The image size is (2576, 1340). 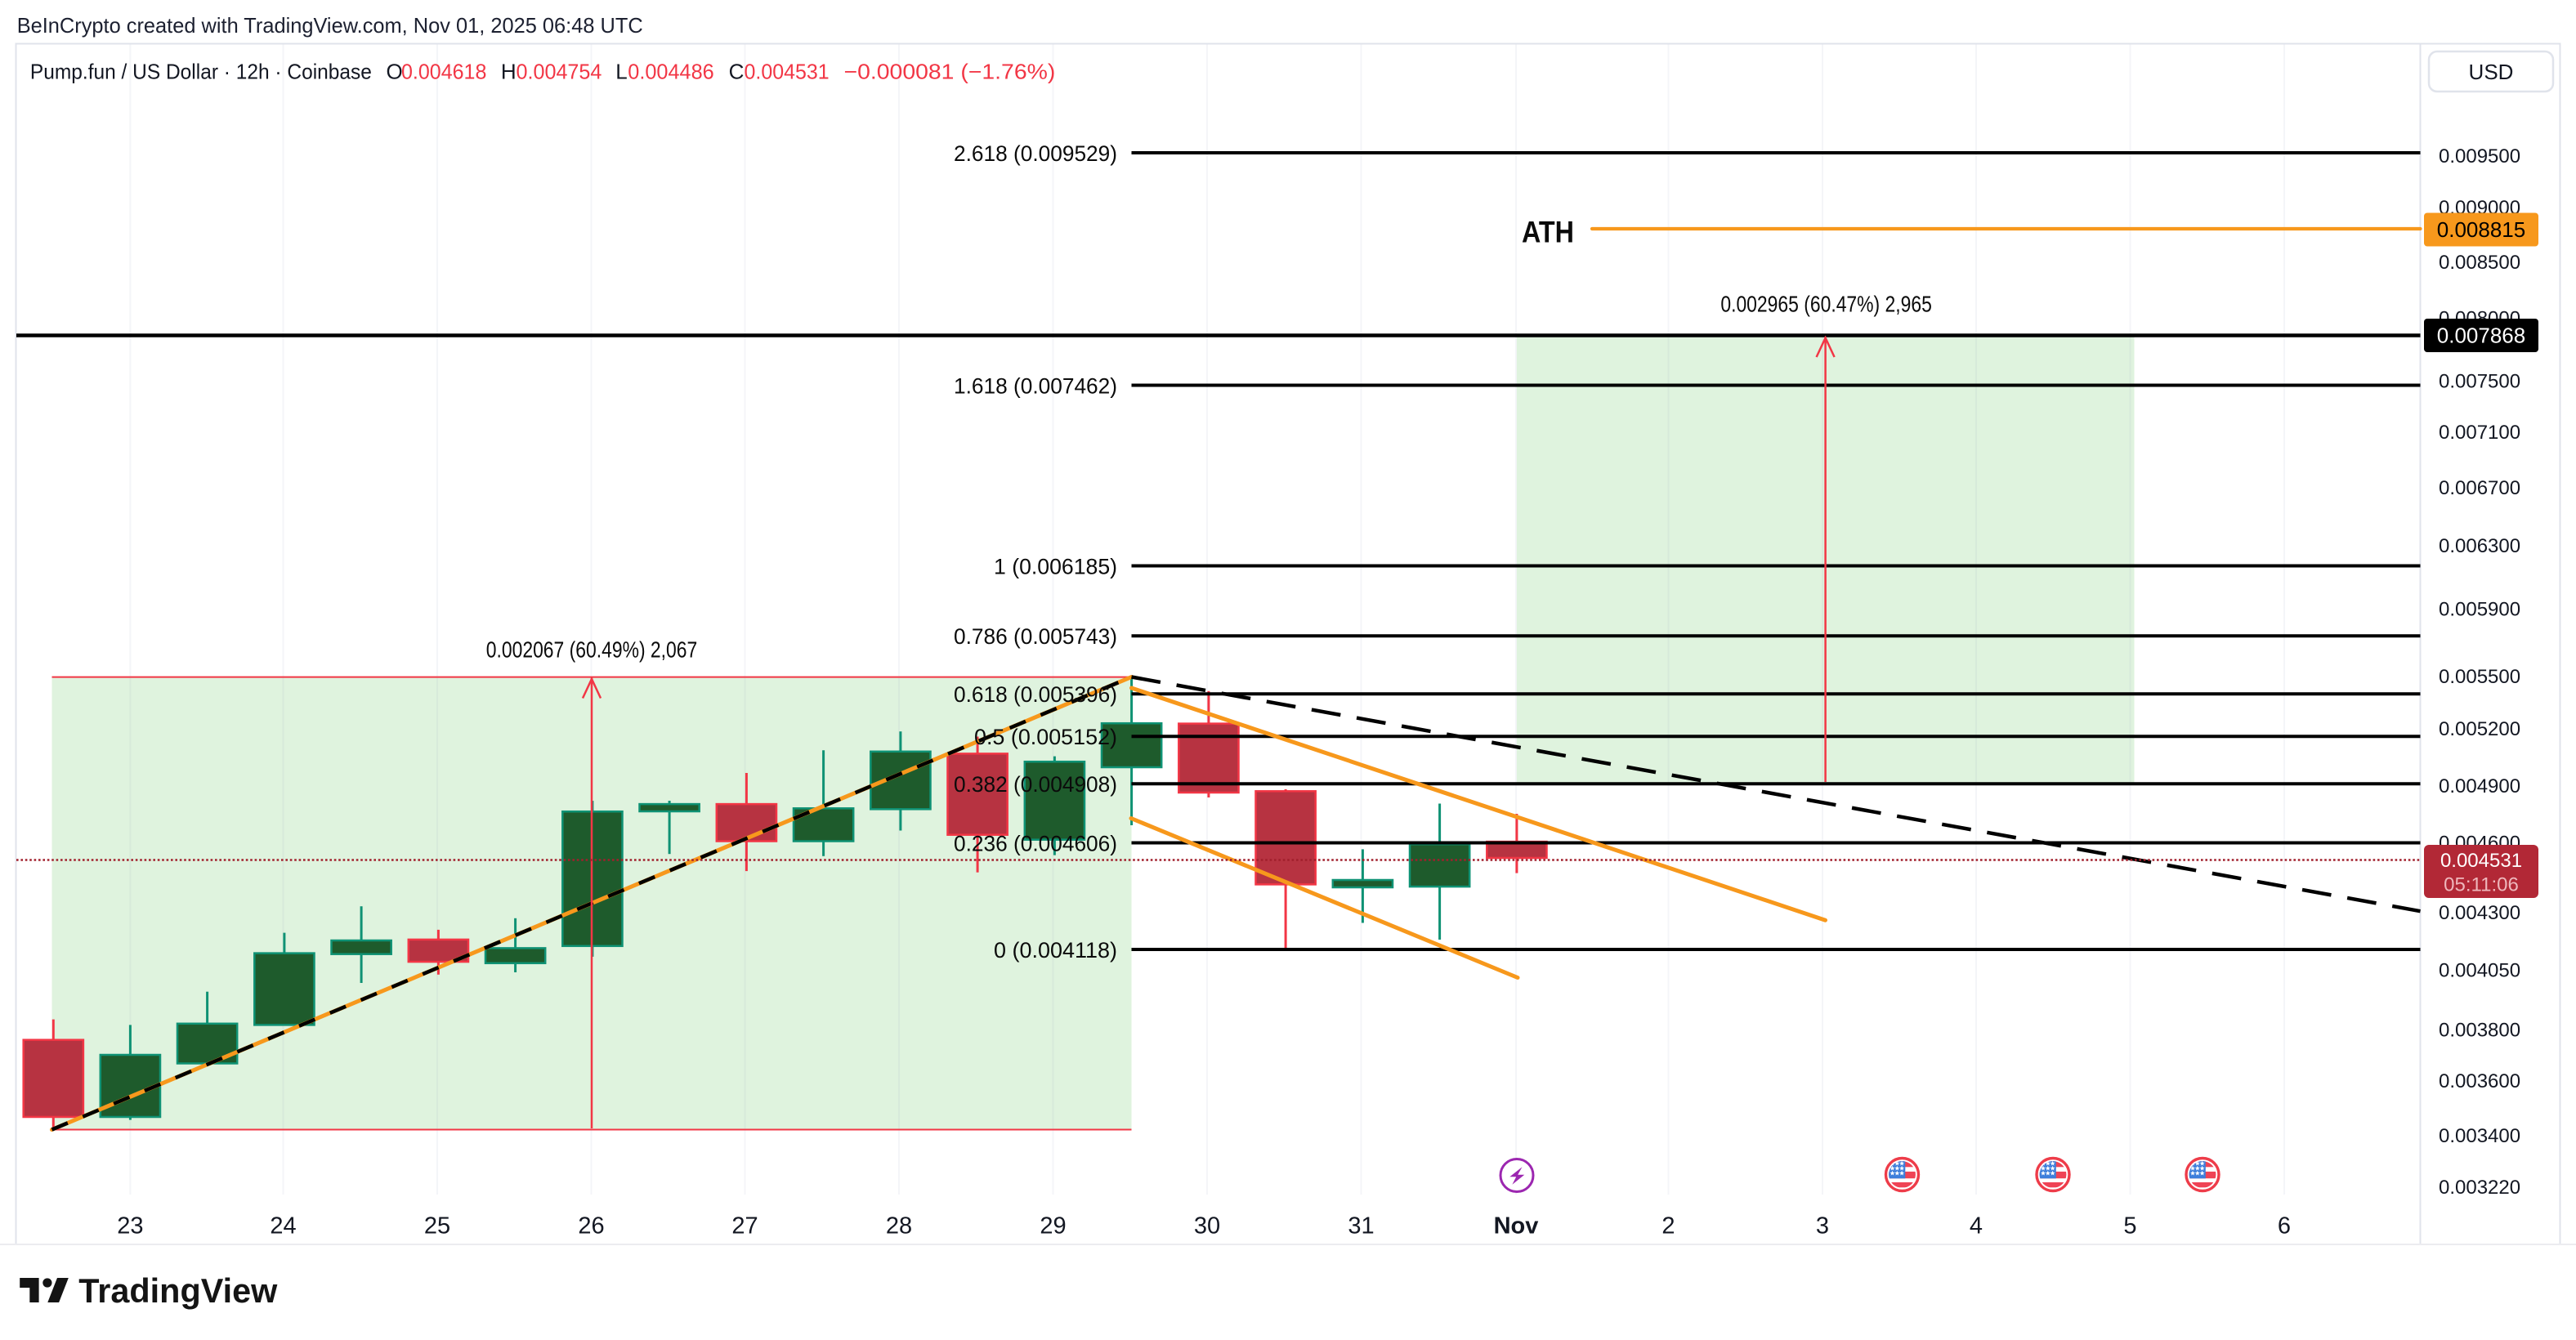 I want to click on svg-text: 24, so click(x=283, y=1226).